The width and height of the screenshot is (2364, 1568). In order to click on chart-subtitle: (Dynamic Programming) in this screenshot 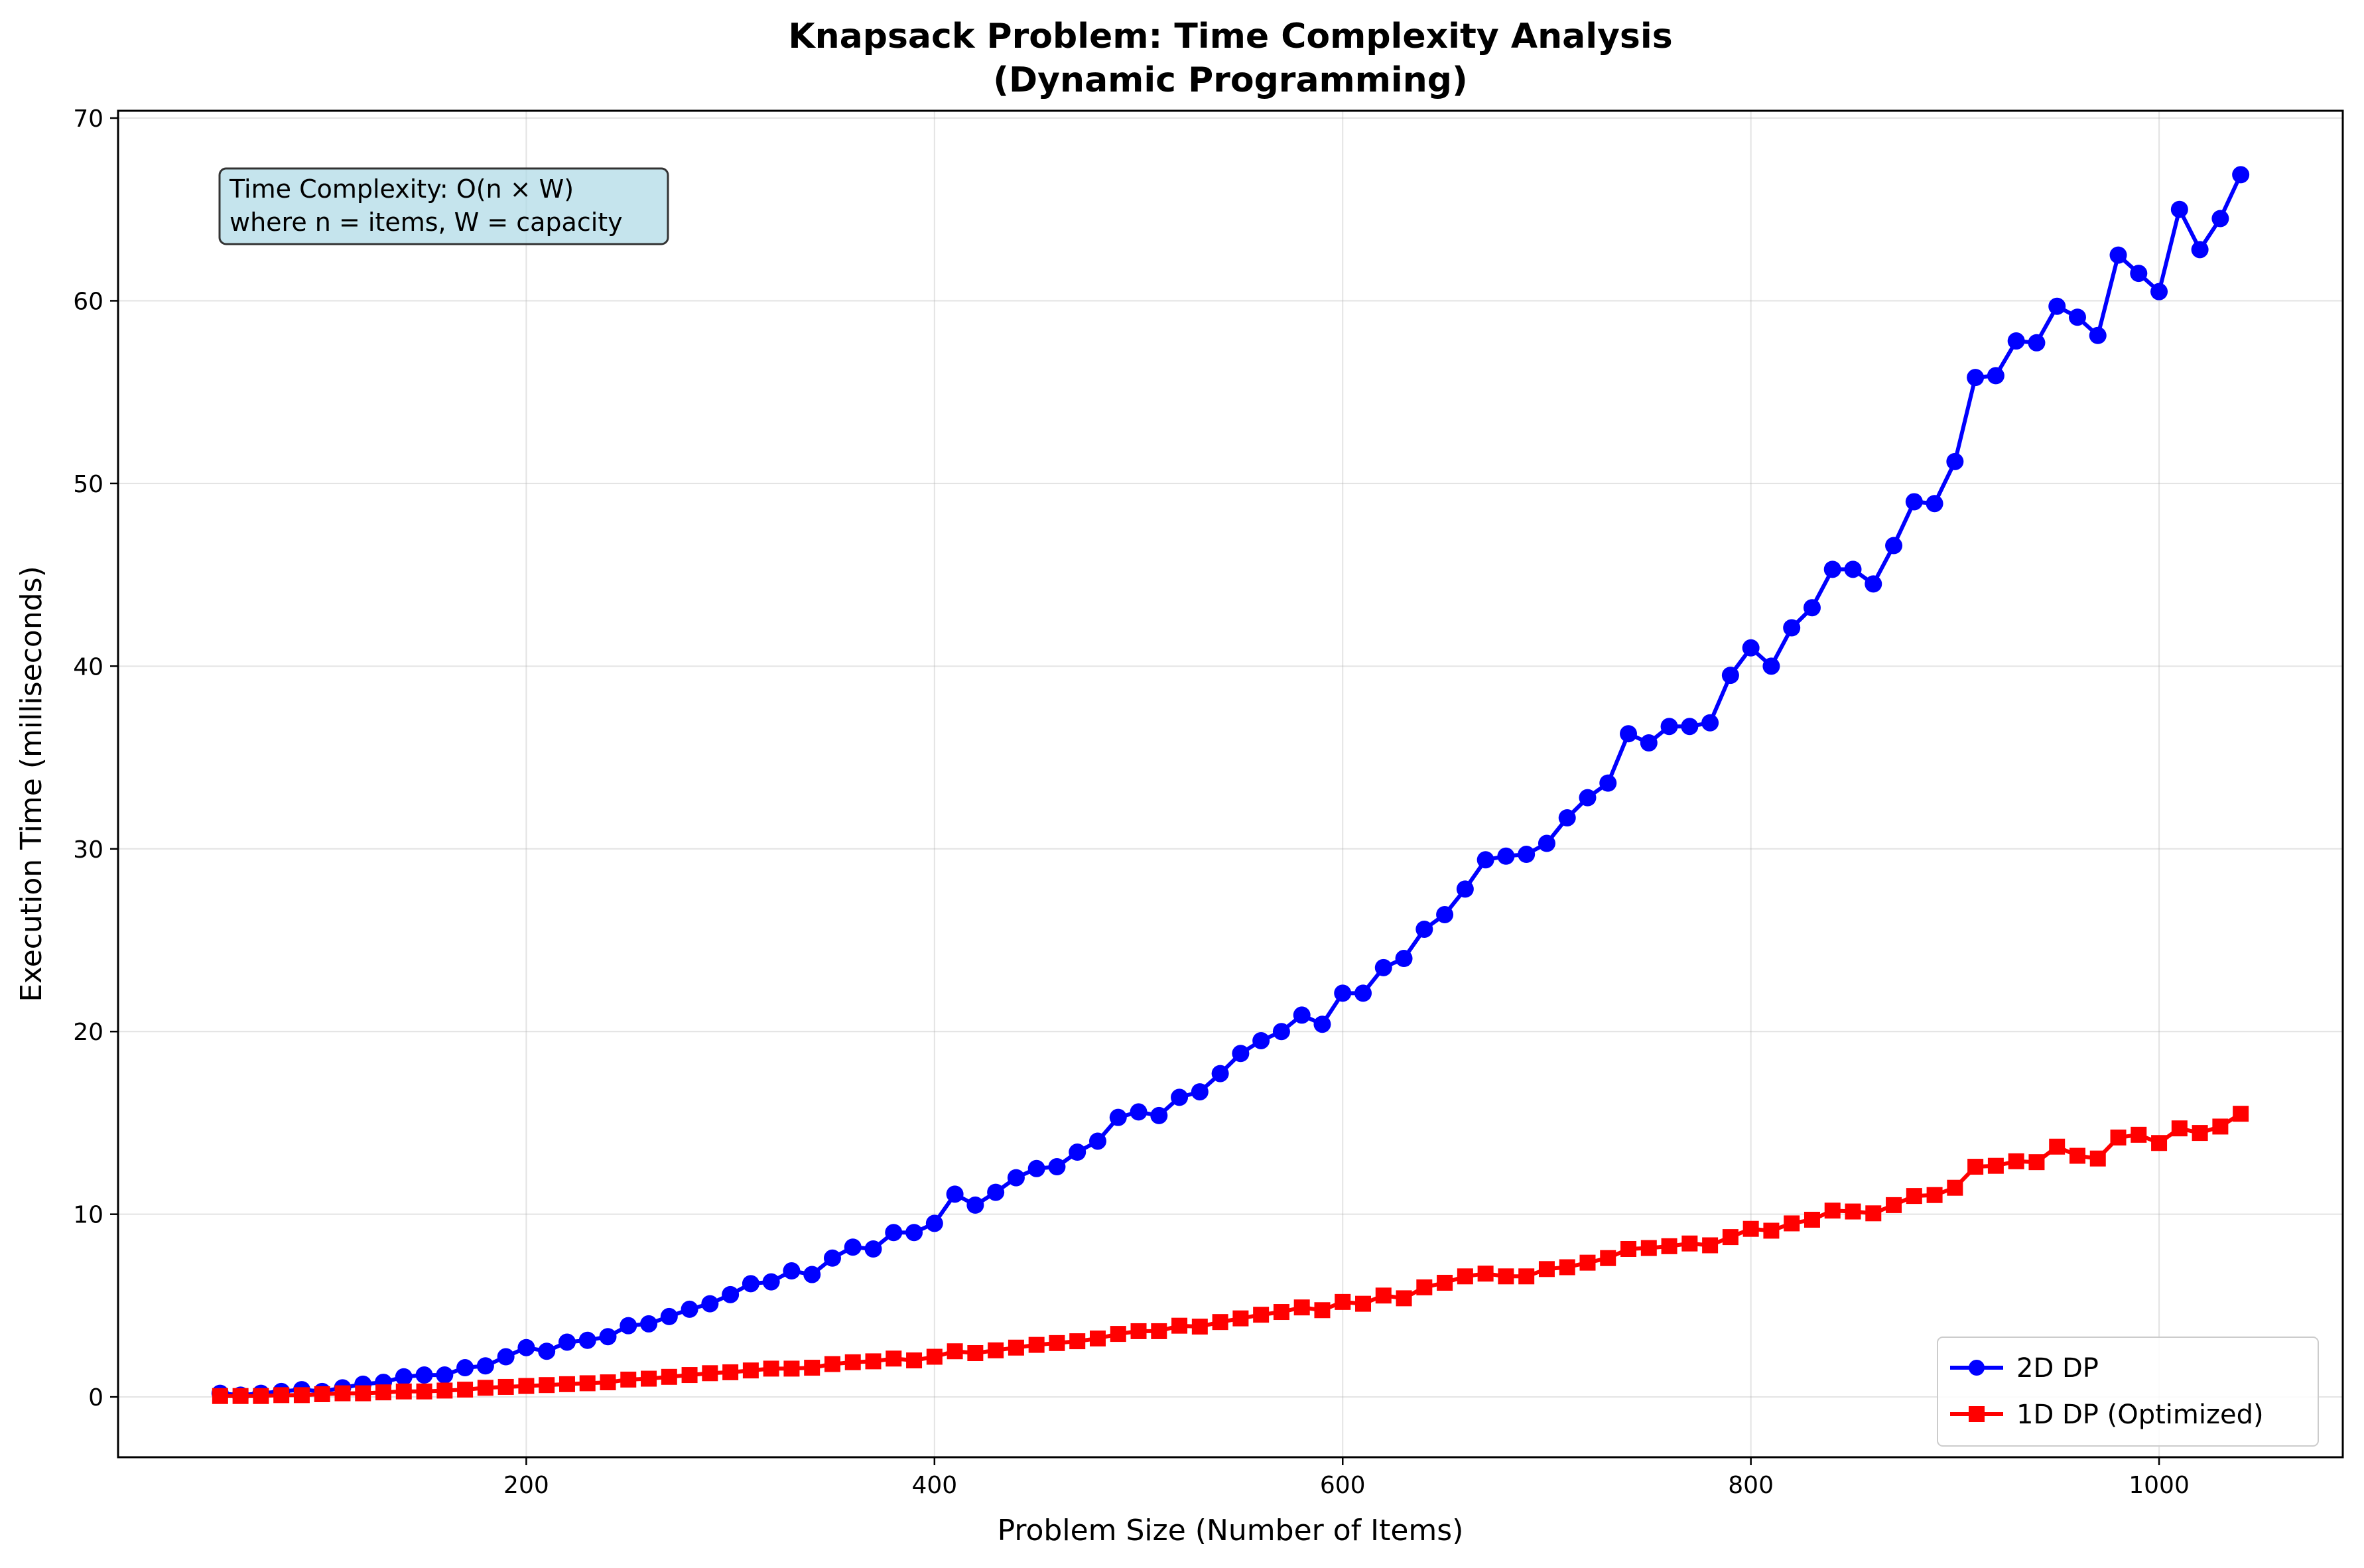, I will do `click(1230, 80)`.